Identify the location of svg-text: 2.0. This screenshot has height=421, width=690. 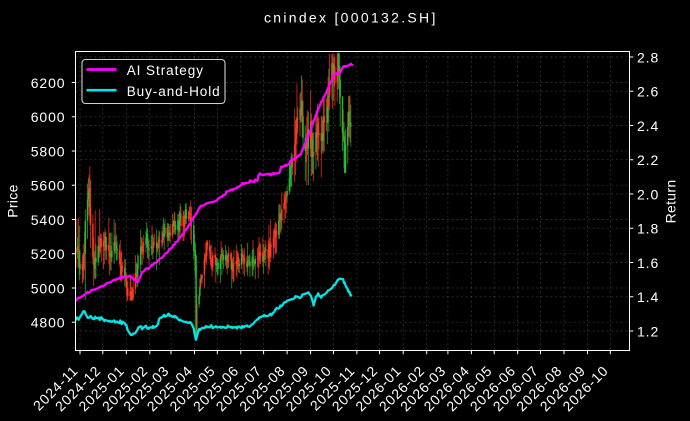
(648, 194).